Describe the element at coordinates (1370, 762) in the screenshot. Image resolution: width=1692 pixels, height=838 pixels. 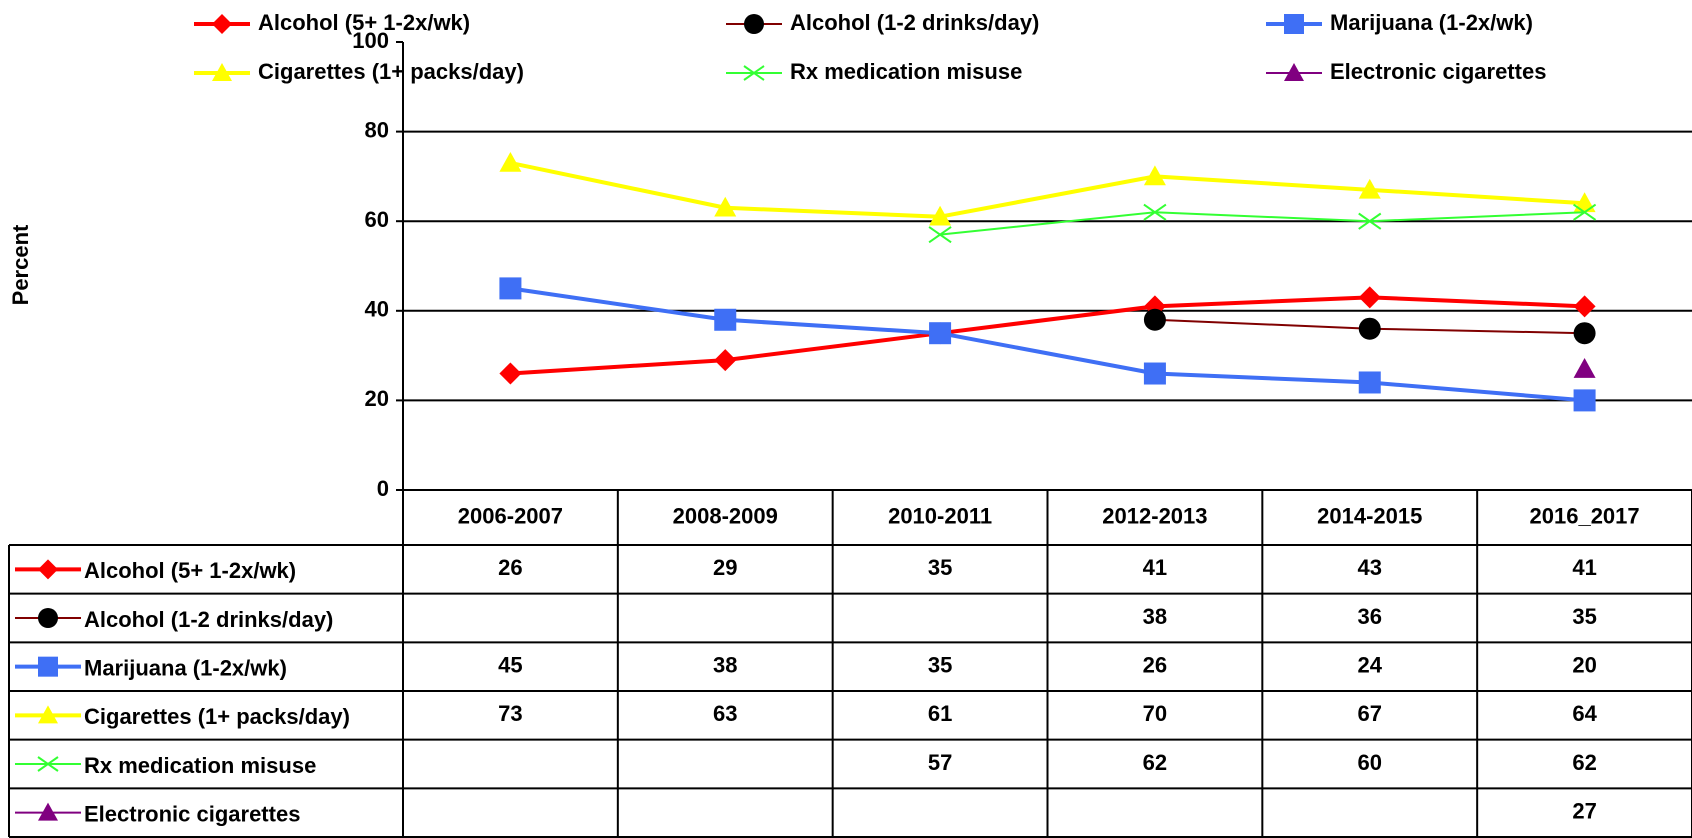
I see `table-value: 60` at that location.